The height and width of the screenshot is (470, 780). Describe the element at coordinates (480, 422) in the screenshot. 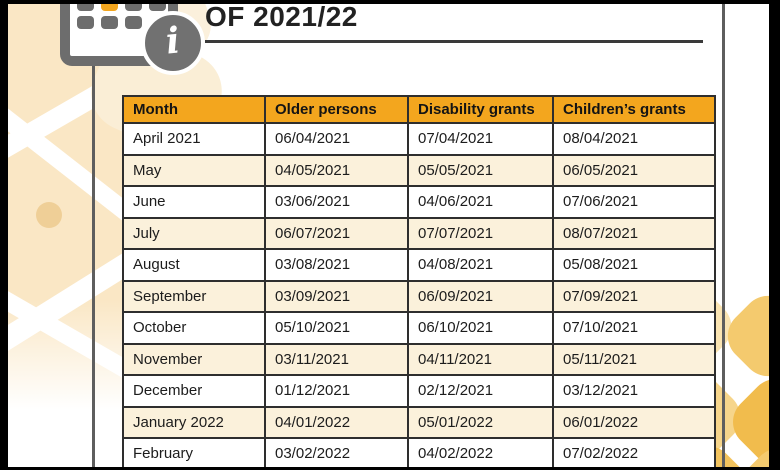

I see `date-cell: 05/01/2022` at that location.